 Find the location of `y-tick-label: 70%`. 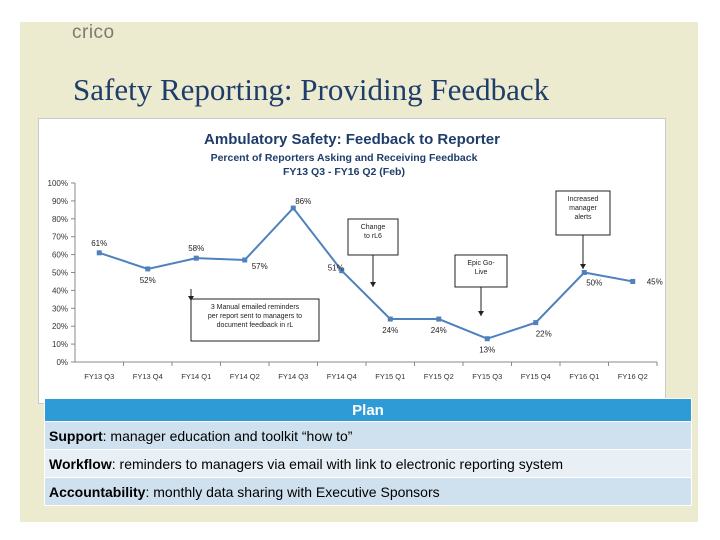

y-tick-label: 70% is located at coordinates (60, 237).